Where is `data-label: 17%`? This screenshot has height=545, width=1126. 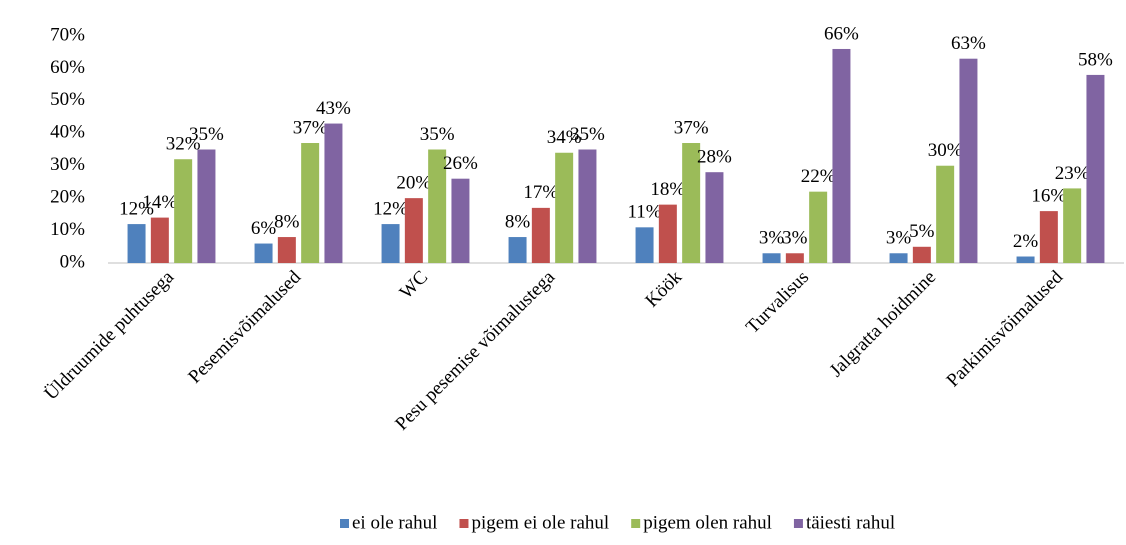
data-label: 17% is located at coordinates (540, 192).